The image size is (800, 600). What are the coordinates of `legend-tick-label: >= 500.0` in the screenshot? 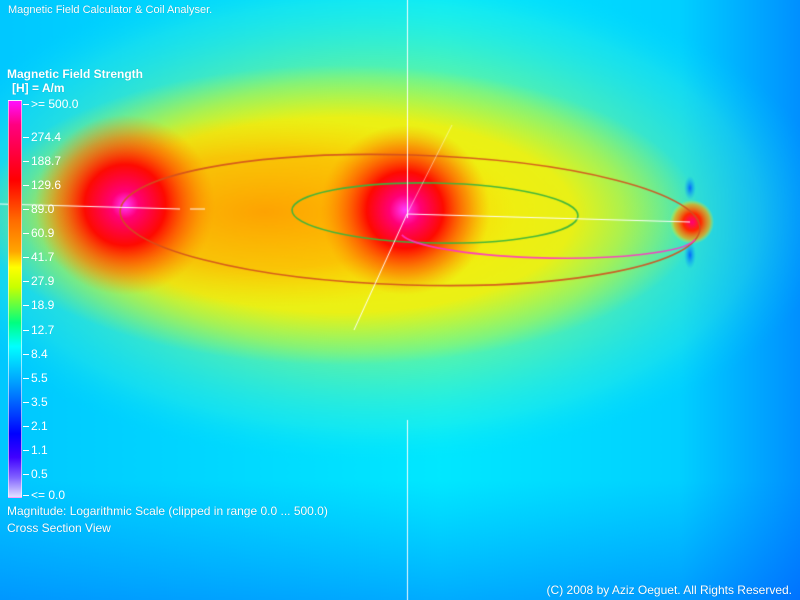 It's located at (55, 104).